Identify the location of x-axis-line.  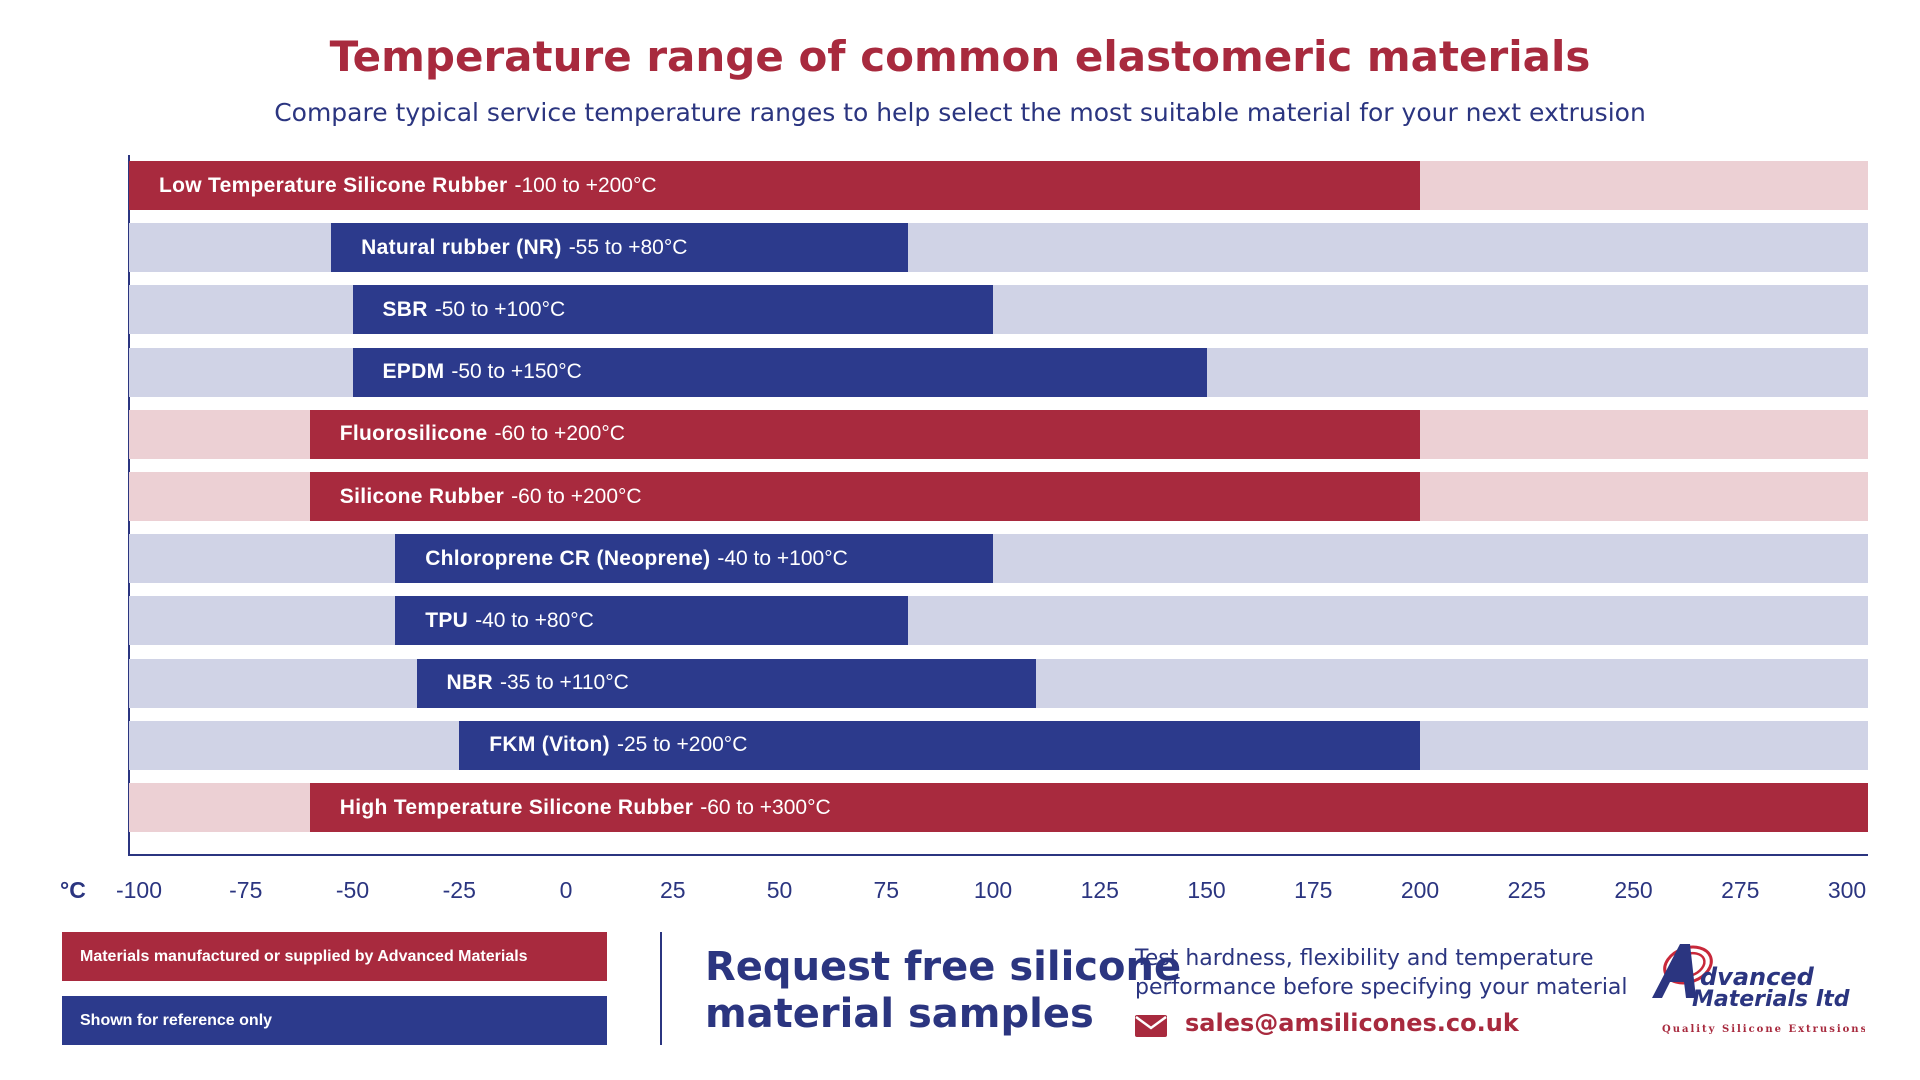
(998, 855).